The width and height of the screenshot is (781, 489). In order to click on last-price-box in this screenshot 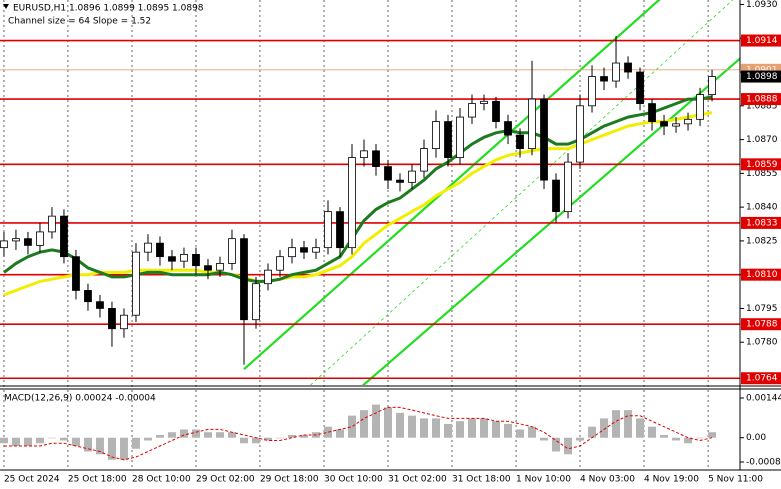, I will do `click(761, 76)`.